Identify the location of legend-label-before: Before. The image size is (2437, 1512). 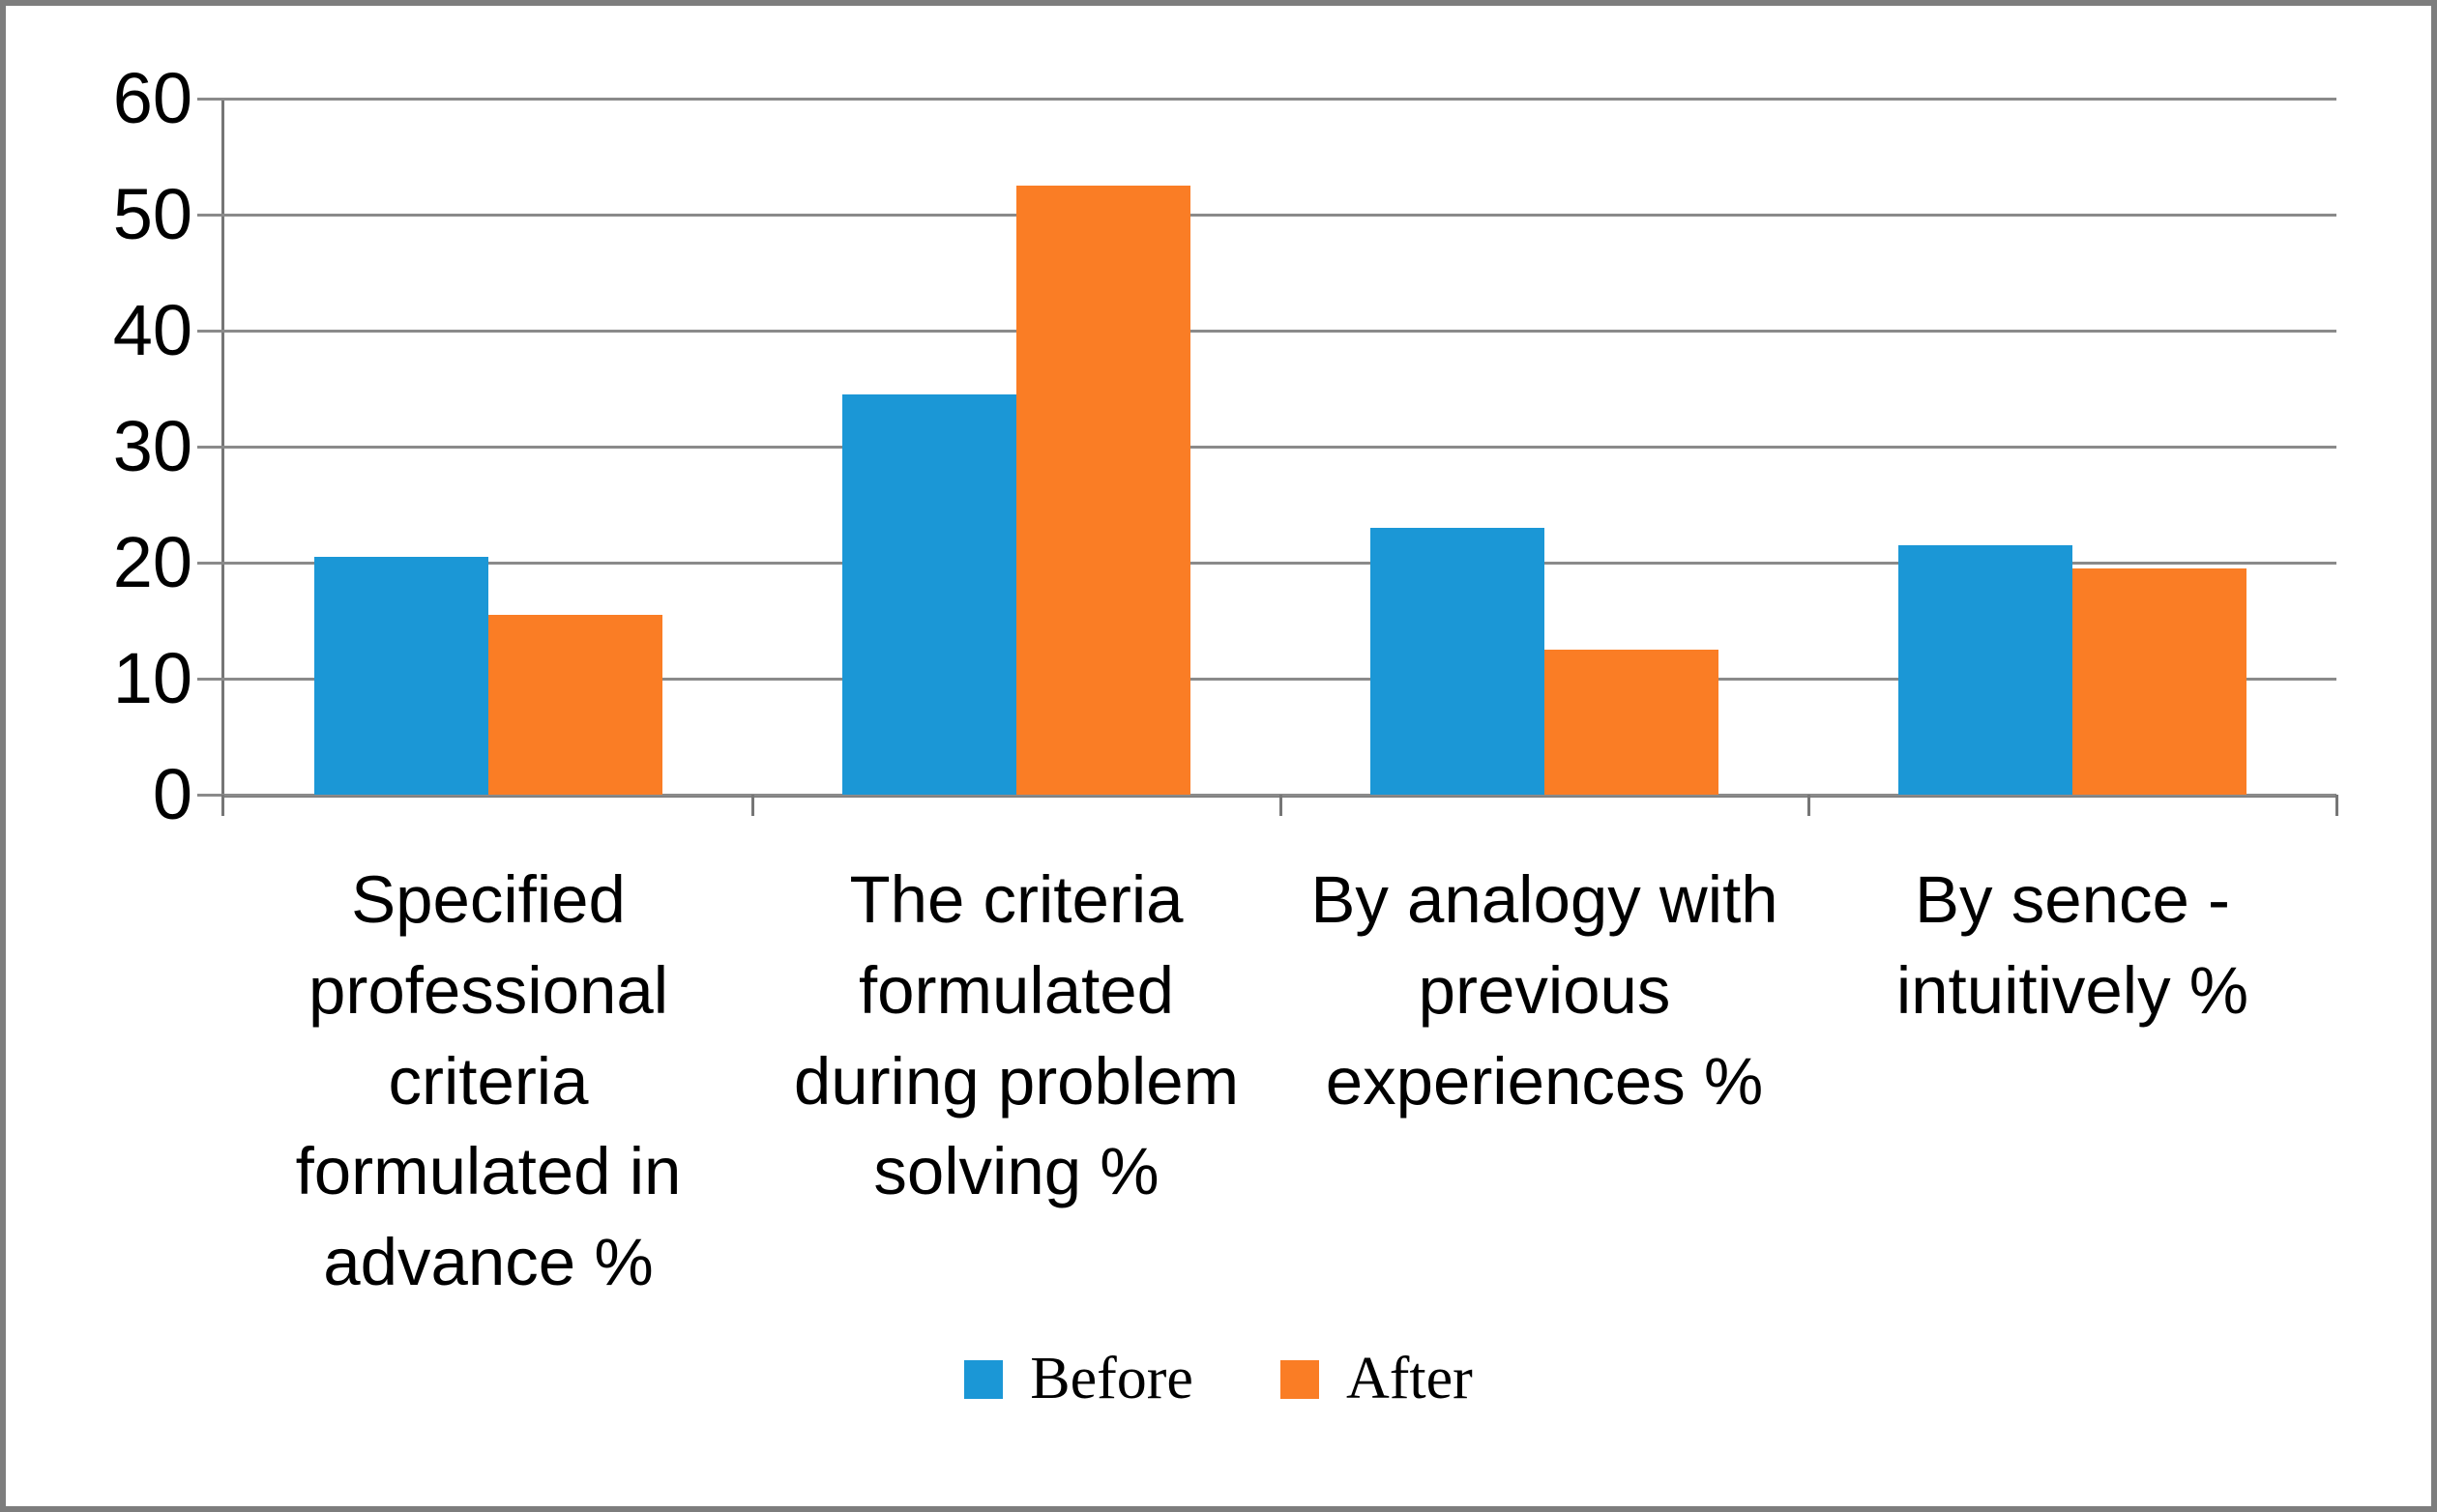
(1111, 1378).